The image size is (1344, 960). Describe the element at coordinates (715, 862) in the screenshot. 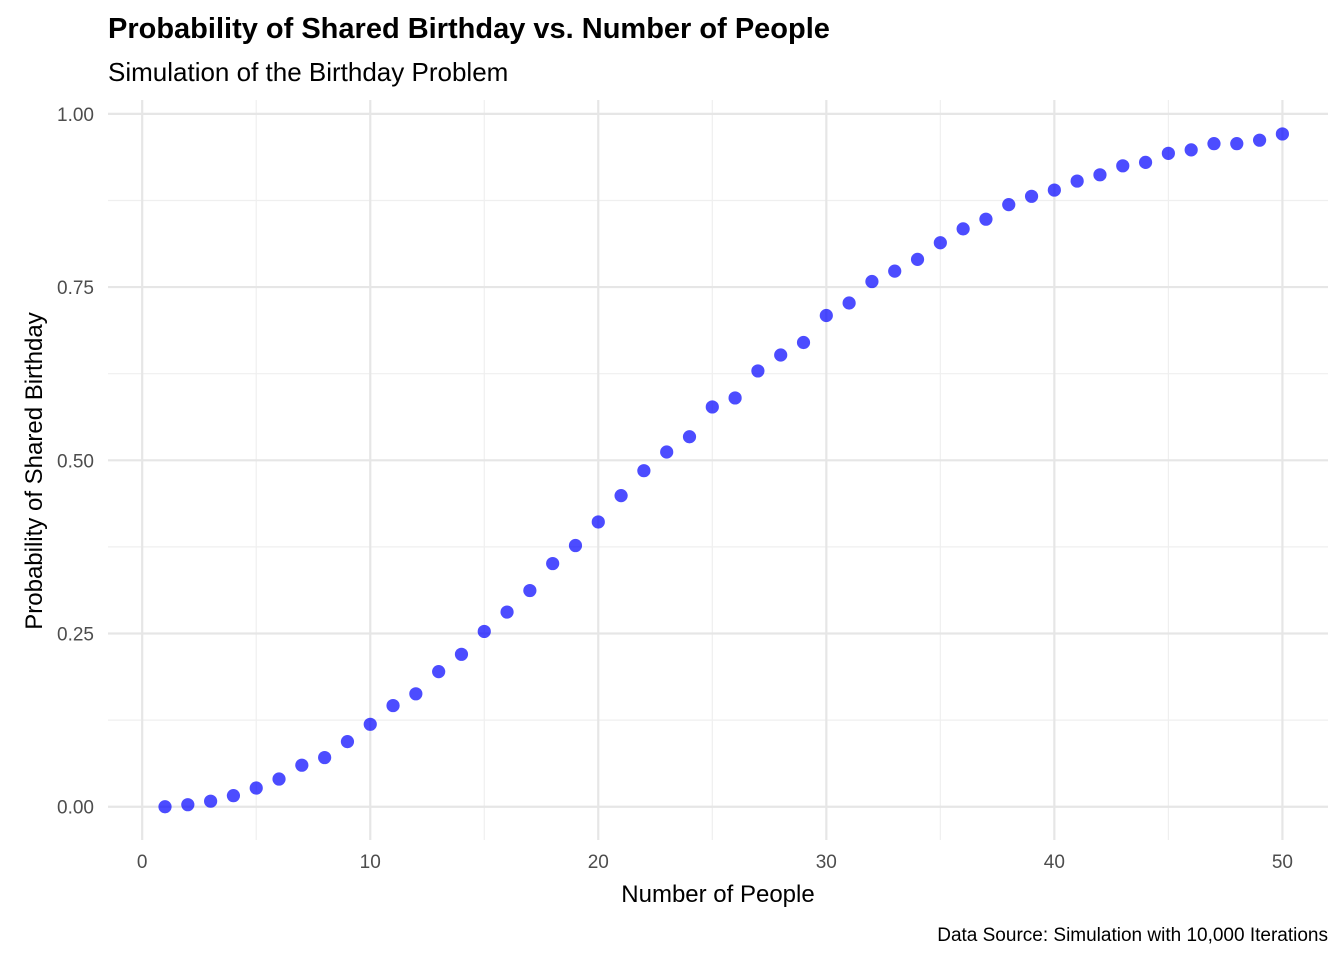

I see `x-axis-ticks: 0 10 20 30 40 50` at that location.